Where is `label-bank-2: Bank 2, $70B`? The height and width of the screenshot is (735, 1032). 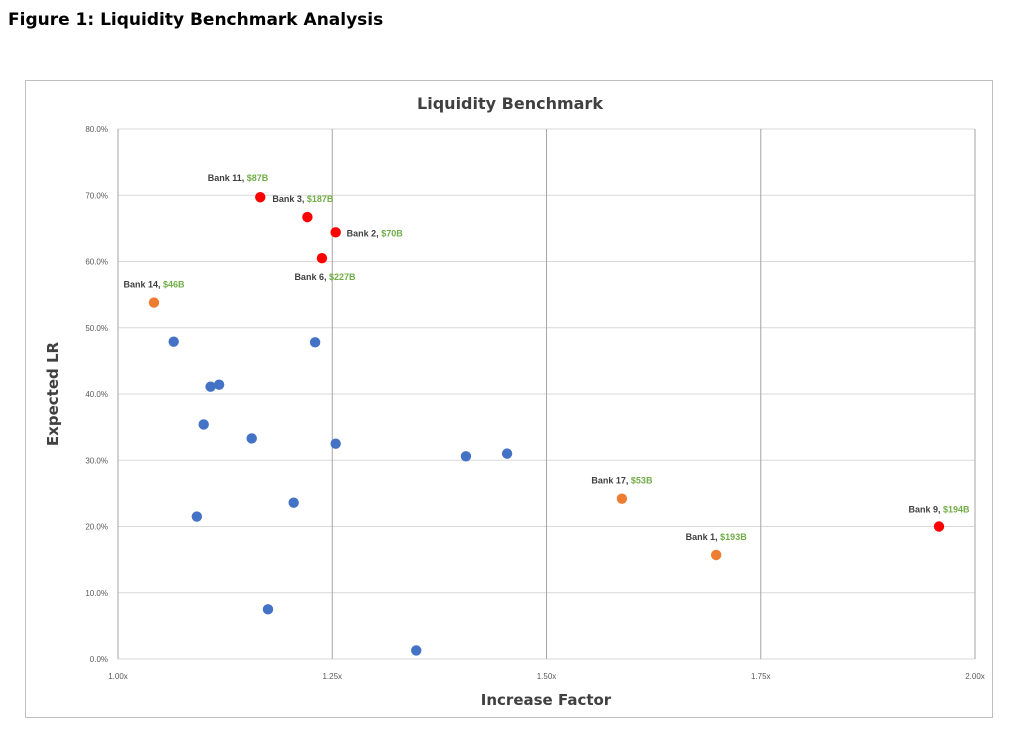 label-bank-2: Bank 2, $70B is located at coordinates (375, 233).